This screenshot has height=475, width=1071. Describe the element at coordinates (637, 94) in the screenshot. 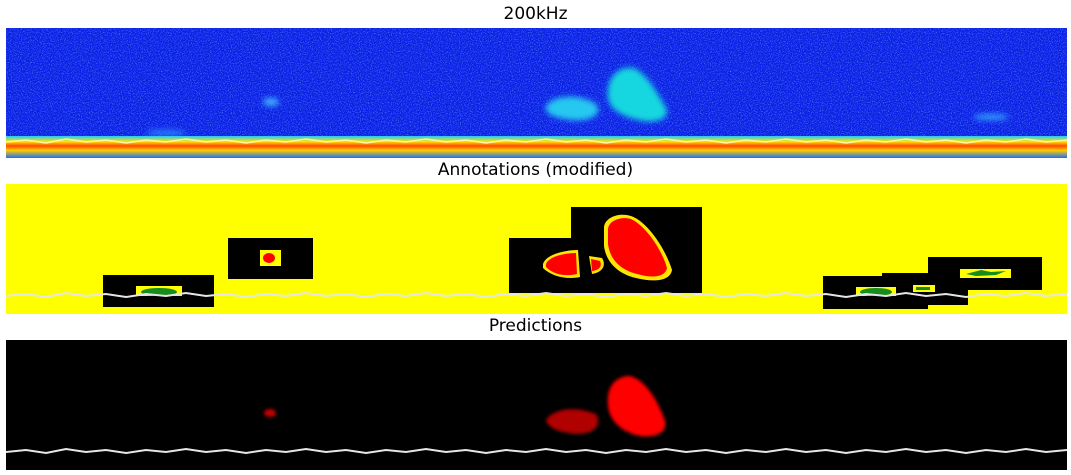

I see `school-large` at that location.